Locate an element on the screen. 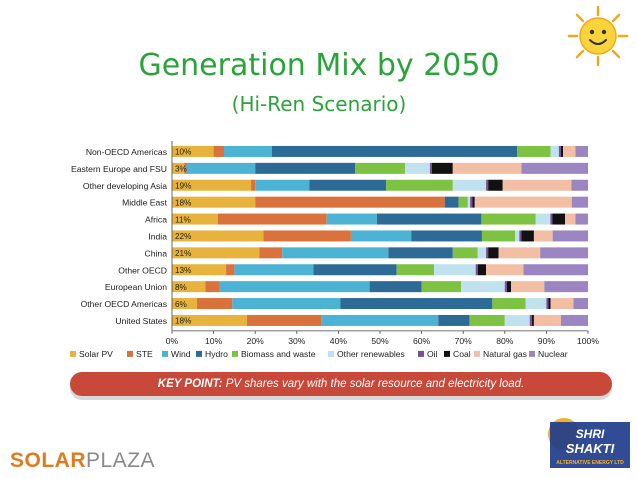 Image resolution: width=638 pixels, height=479 pixels. legend-label: Wind is located at coordinates (181, 354).